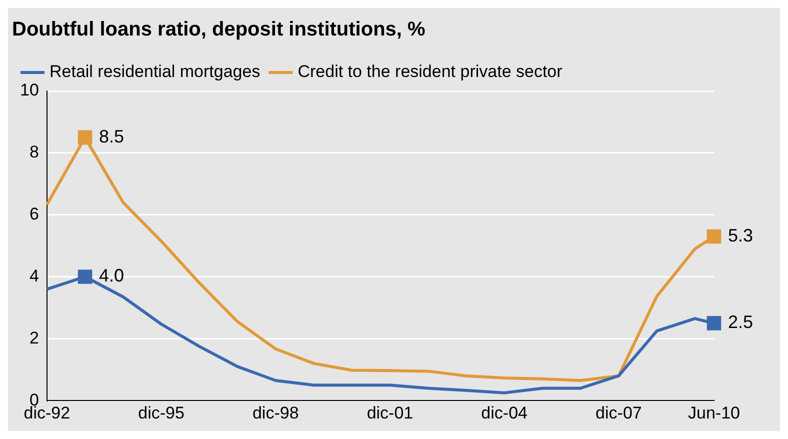  What do you see at coordinates (714, 412) in the screenshot?
I see `x-tick-label: Jun-10` at bounding box center [714, 412].